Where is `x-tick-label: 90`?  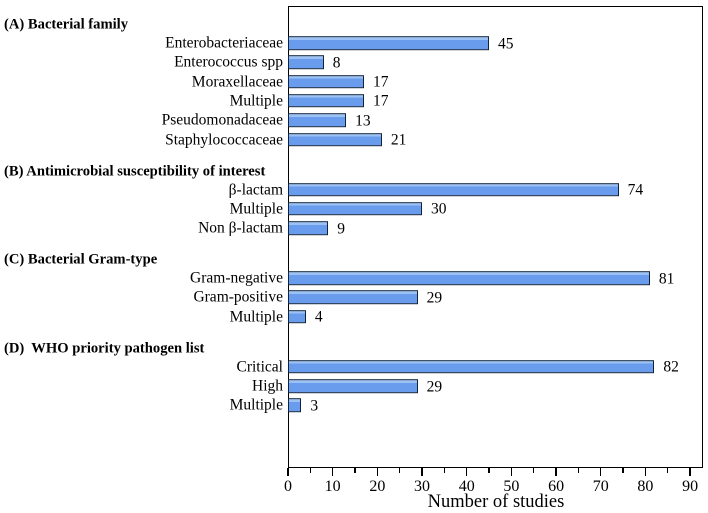
x-tick-label: 90 is located at coordinates (690, 486).